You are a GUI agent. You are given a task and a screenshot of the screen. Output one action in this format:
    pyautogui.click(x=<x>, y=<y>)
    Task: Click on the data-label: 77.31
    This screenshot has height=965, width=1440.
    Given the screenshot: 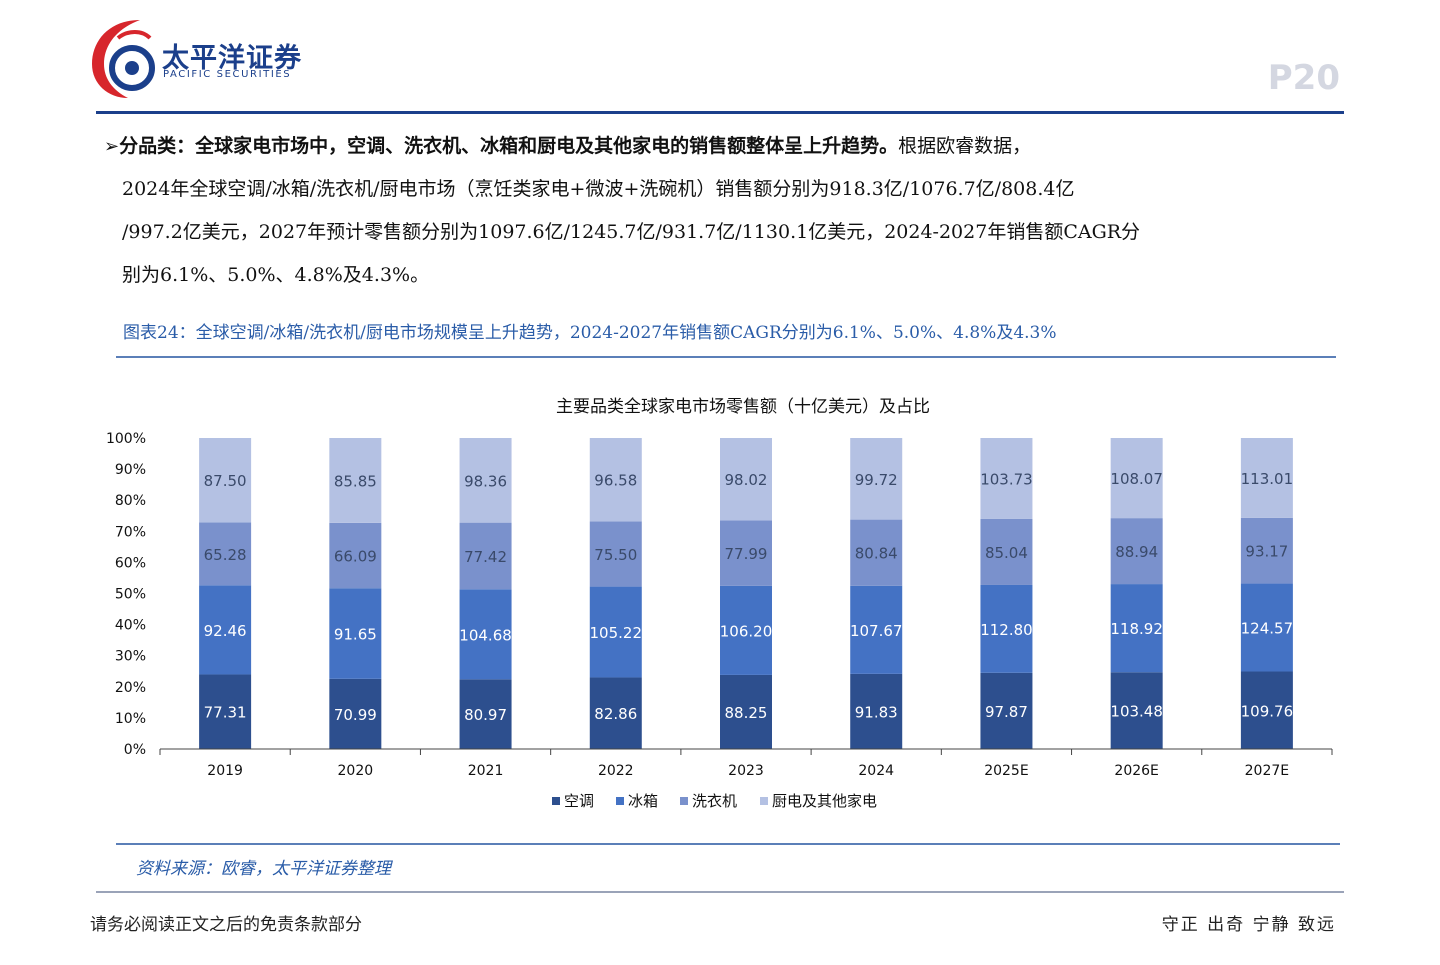 What is the action you would take?
    pyautogui.click(x=225, y=713)
    